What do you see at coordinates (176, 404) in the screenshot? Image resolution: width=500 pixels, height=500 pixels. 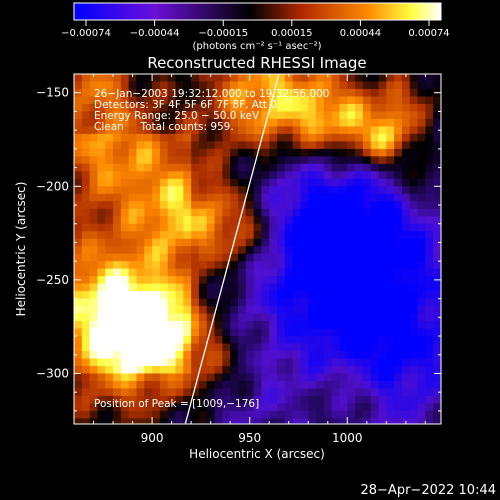 I see `peak-position-label: Position of Peak = [1009,−176]` at bounding box center [176, 404].